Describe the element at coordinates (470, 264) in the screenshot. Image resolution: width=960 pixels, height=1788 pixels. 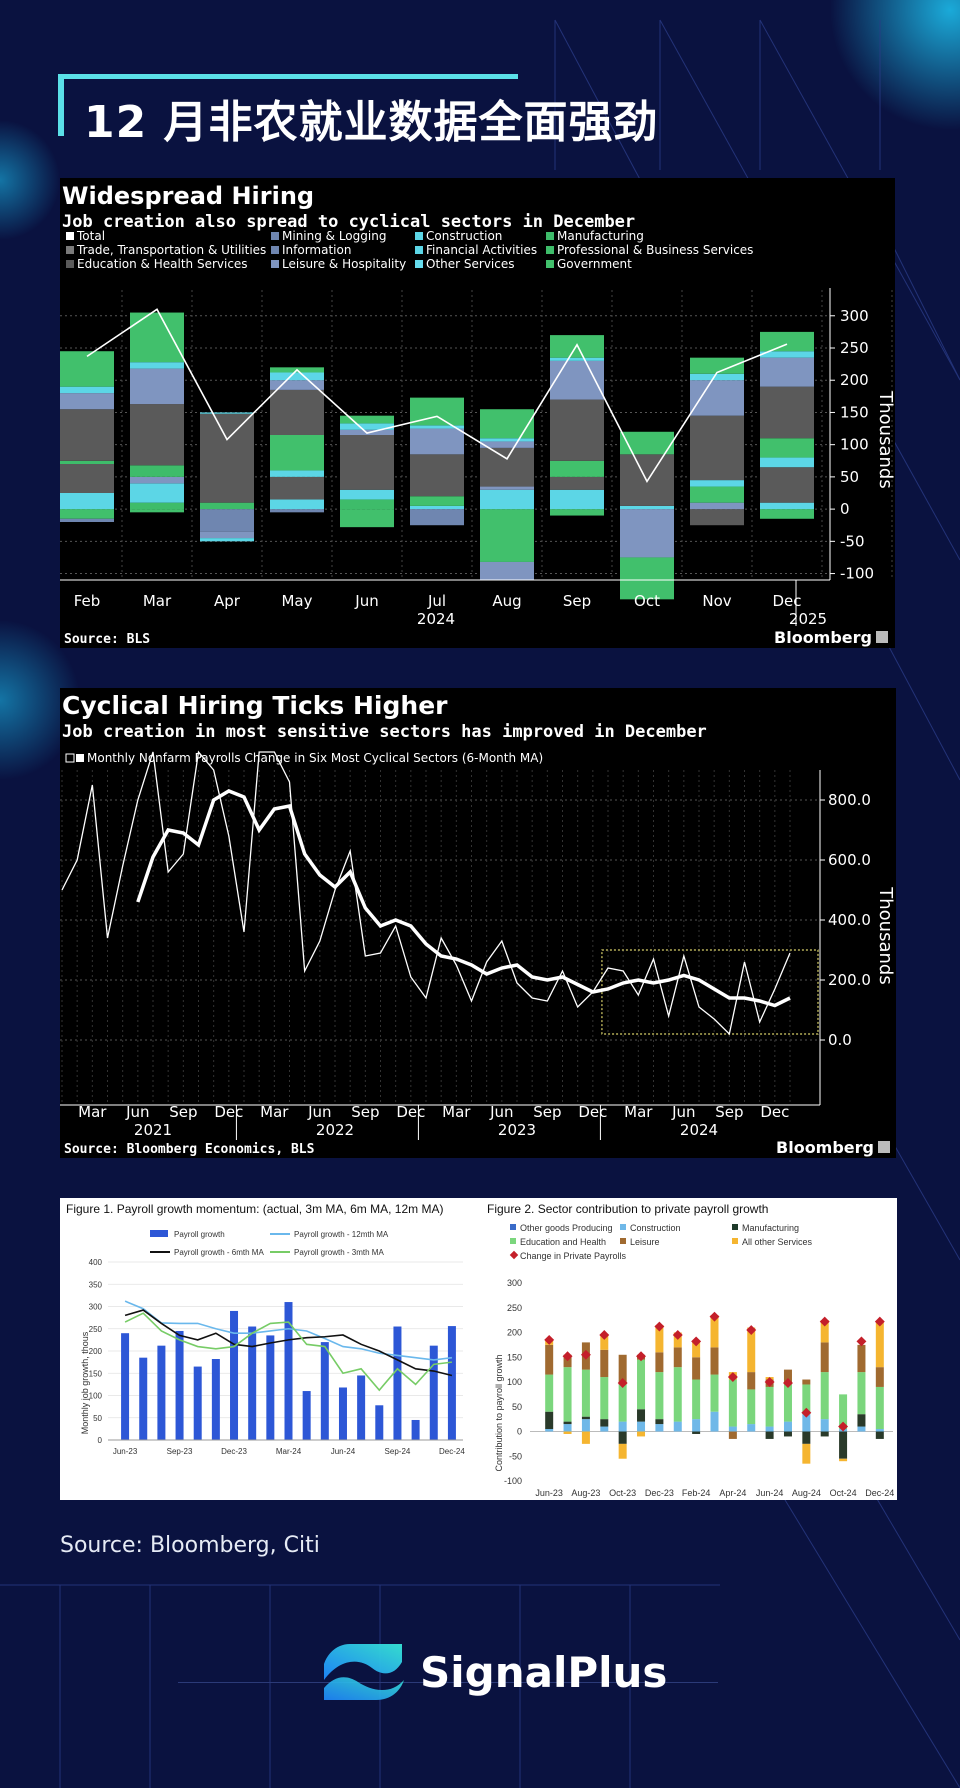
I see `chart1-legend-label: Other Services` at that location.